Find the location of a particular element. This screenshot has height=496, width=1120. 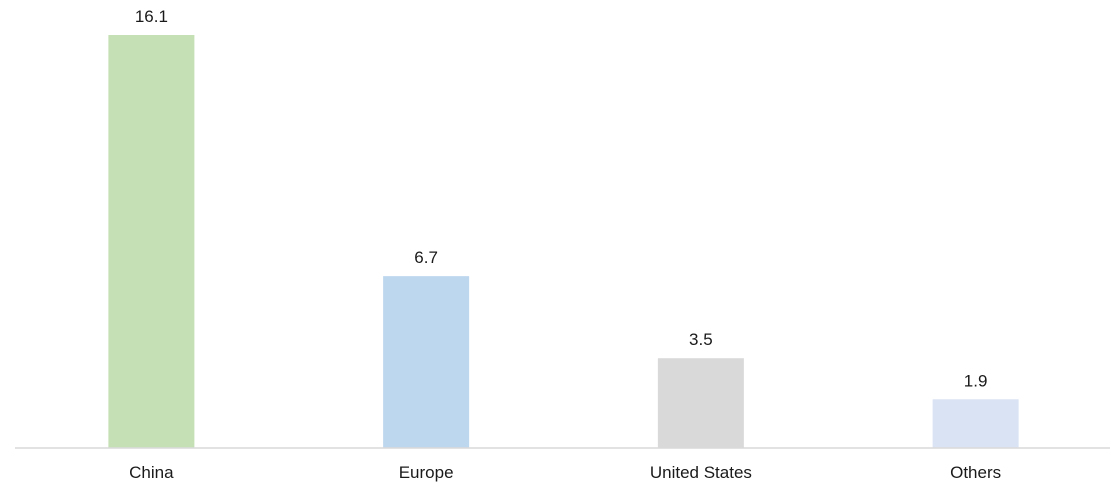

data-label-united-states: 3.5 is located at coordinates (701, 339).